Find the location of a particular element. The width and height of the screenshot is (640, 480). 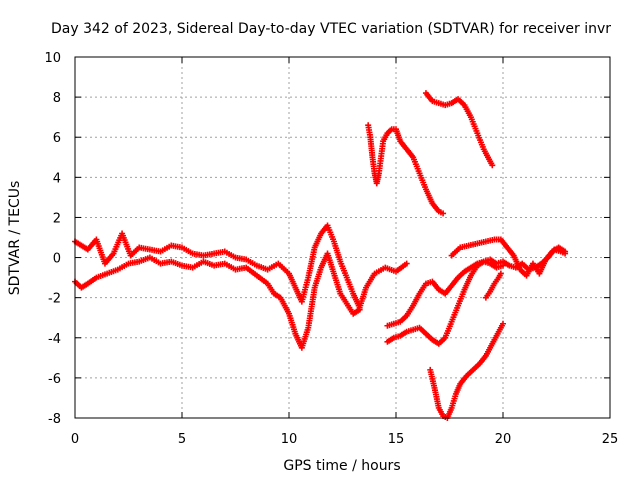

x-tick-label: 0 is located at coordinates (75, 439).